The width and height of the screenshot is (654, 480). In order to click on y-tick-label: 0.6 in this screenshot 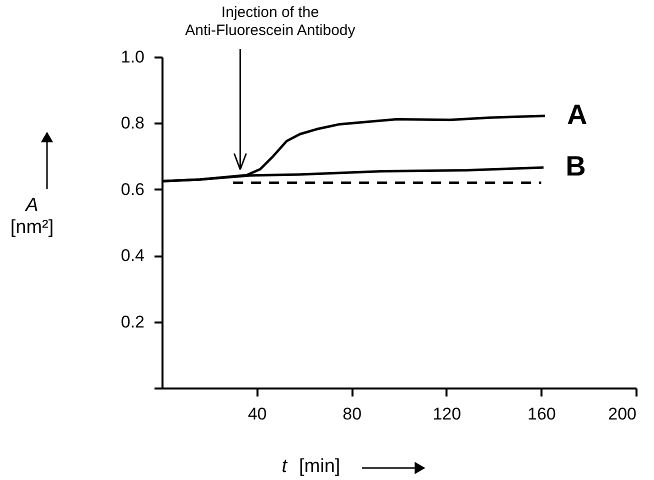, I will do `click(132, 189)`.